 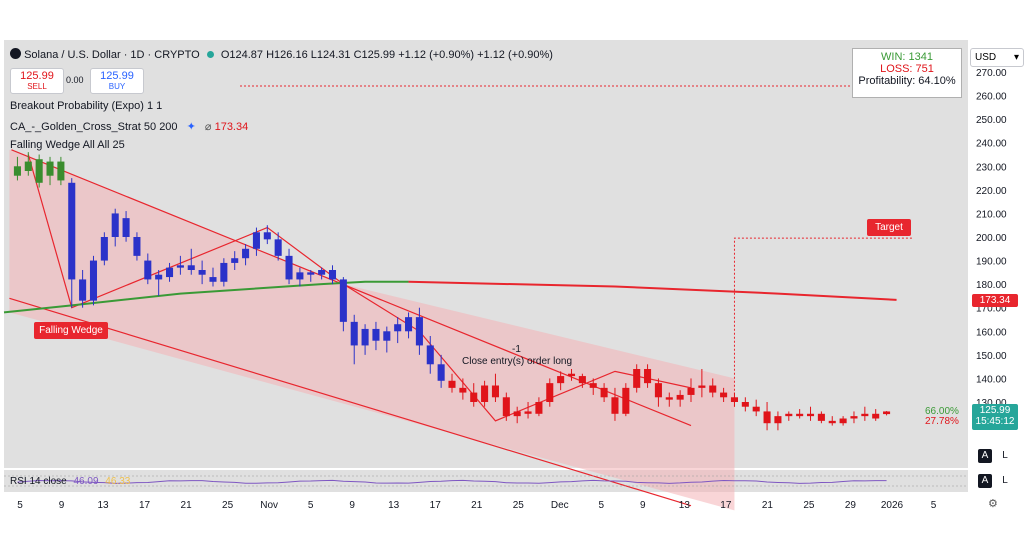 I want to click on chevron-down-icon: ▾, so click(x=1016, y=57).